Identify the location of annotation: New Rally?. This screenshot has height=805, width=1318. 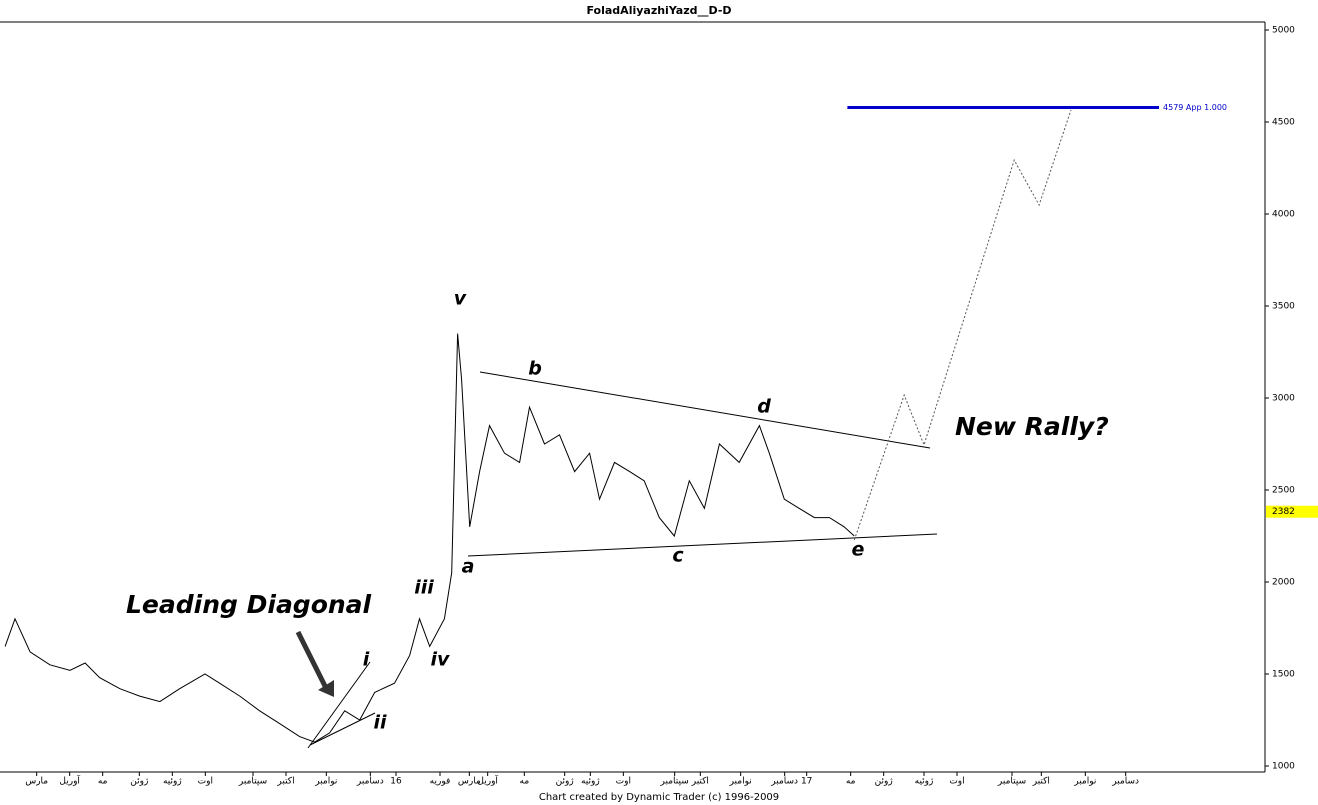
(1032, 426).